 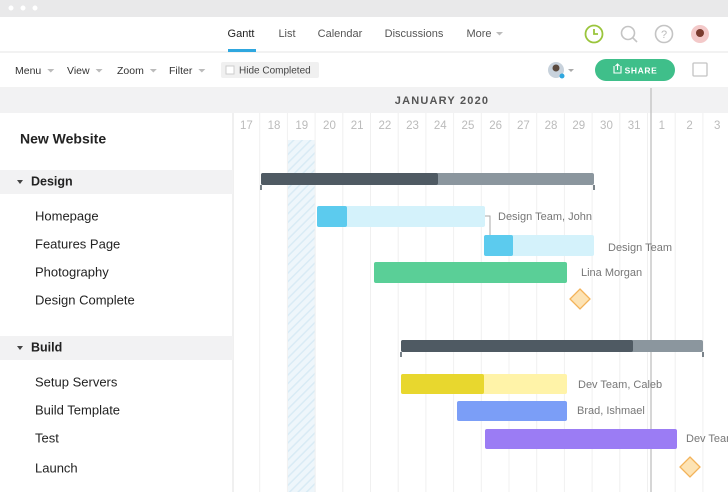 I want to click on nav-tab: List, so click(x=286, y=34).